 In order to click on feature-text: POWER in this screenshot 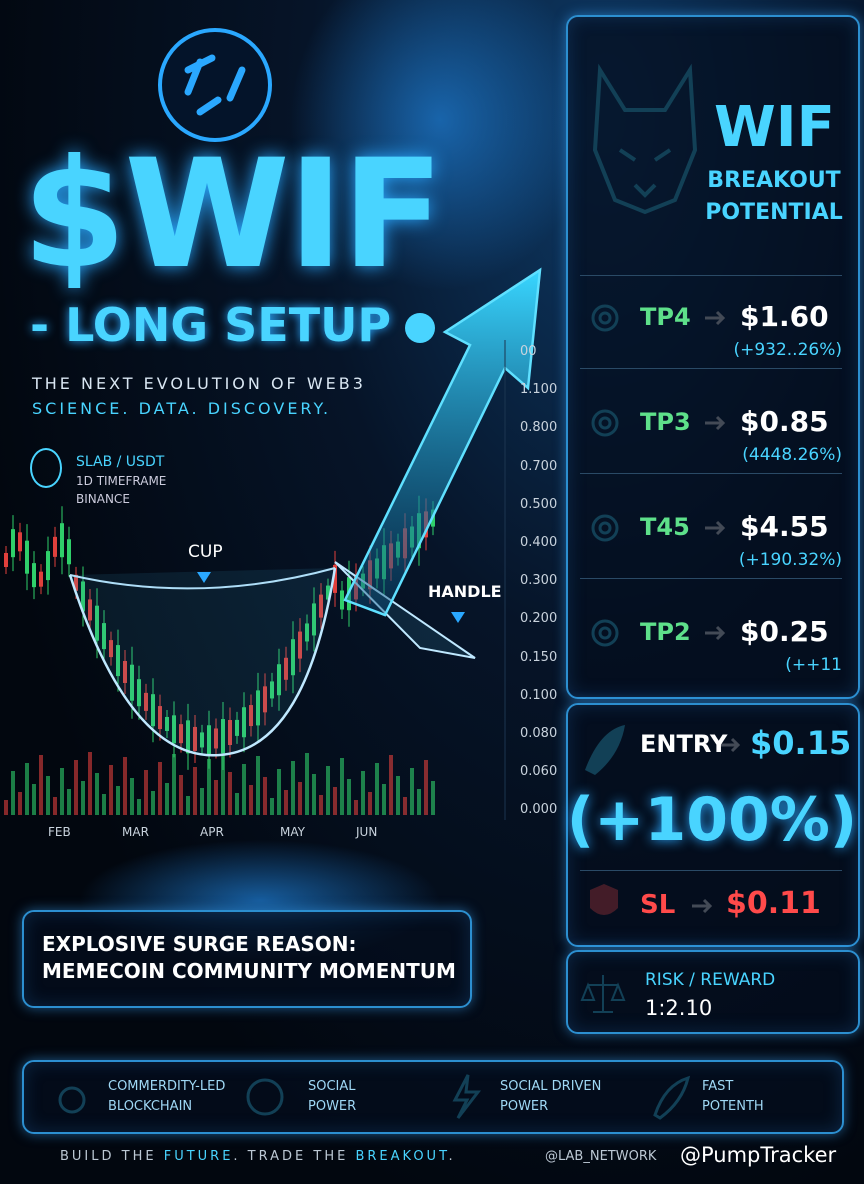, I will do `click(332, 1106)`.